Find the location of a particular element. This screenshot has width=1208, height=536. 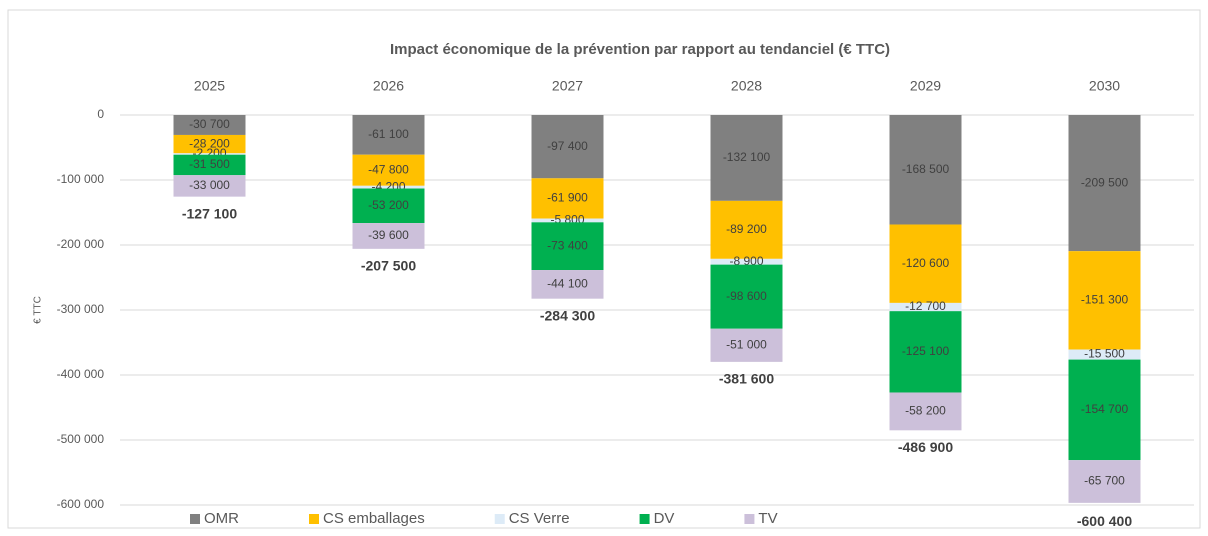

data-label: -132 100 is located at coordinates (747, 157).